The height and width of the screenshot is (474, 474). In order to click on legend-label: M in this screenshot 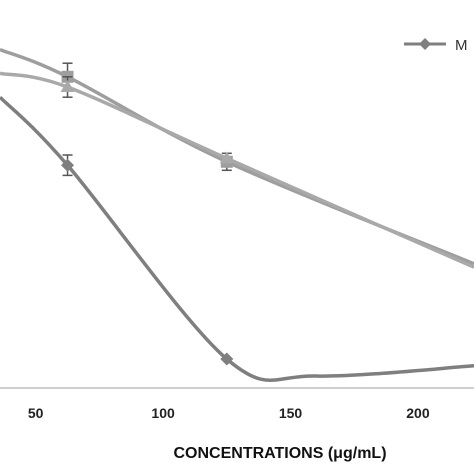, I will do `click(461, 45)`.